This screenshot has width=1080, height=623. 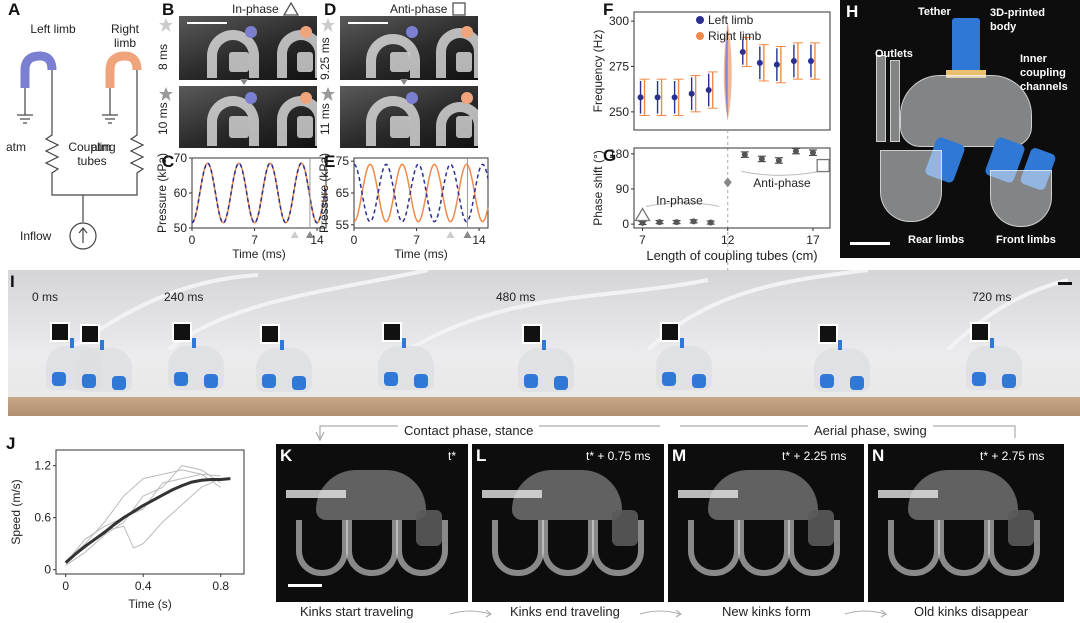 What do you see at coordinates (642, 214) in the screenshot?
I see `g-triangle-icon` at bounding box center [642, 214].